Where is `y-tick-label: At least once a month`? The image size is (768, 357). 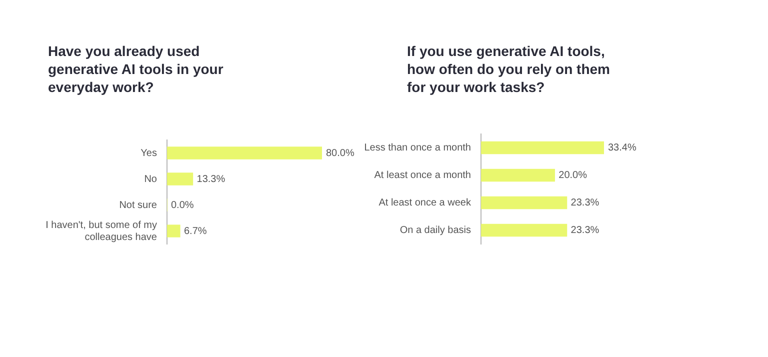 y-tick-label: At least once a month is located at coordinates (422, 175).